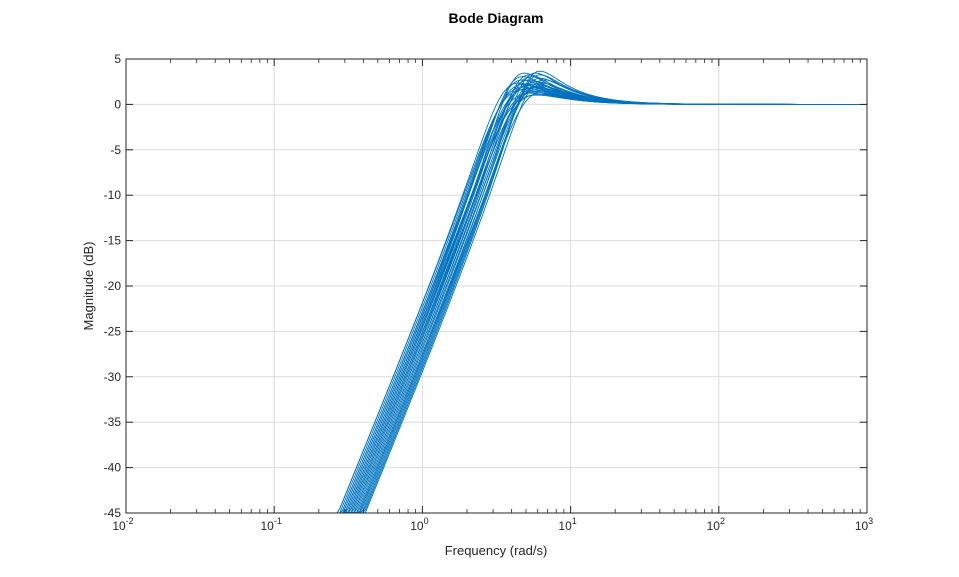 This screenshot has height=577, width=959. What do you see at coordinates (567, 524) in the screenshot?
I see `x-tick-label: 10¹` at bounding box center [567, 524].